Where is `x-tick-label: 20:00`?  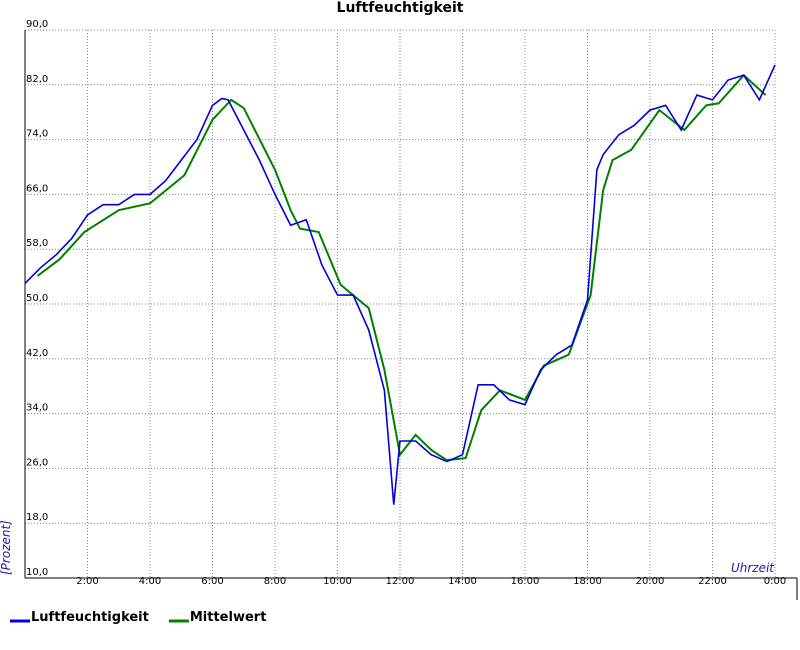 x-tick-label: 20:00 is located at coordinates (650, 581).